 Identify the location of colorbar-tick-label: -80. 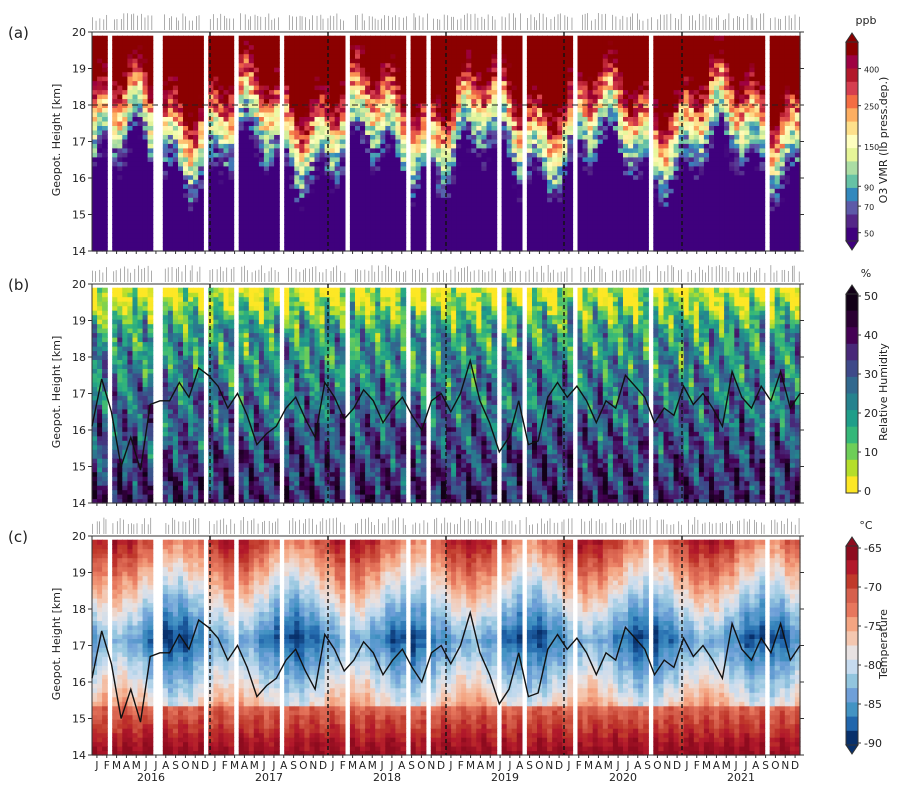
(873, 665).